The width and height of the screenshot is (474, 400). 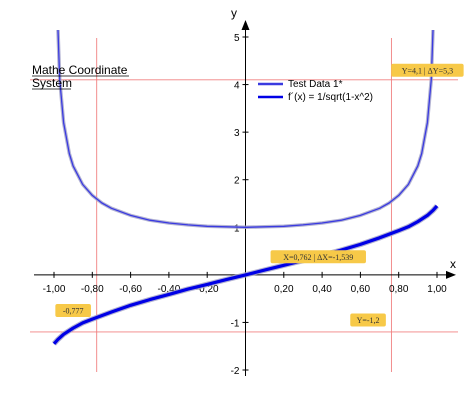 I want to click on x-tick-label: 0,60, so click(x=361, y=289).